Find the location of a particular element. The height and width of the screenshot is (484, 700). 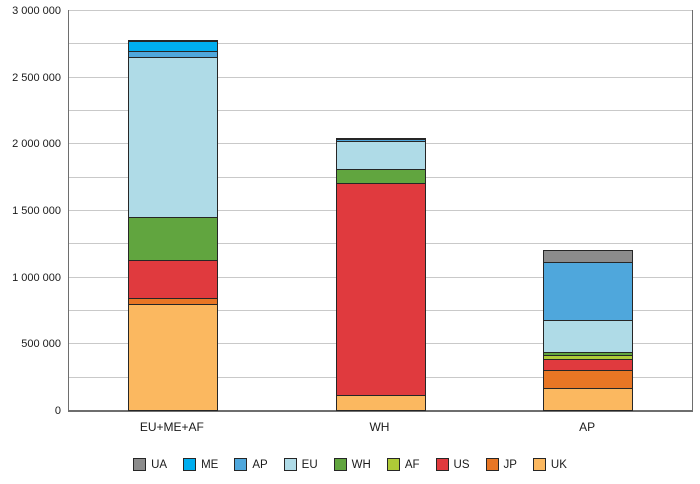

legend-label: UA is located at coordinates (159, 464).